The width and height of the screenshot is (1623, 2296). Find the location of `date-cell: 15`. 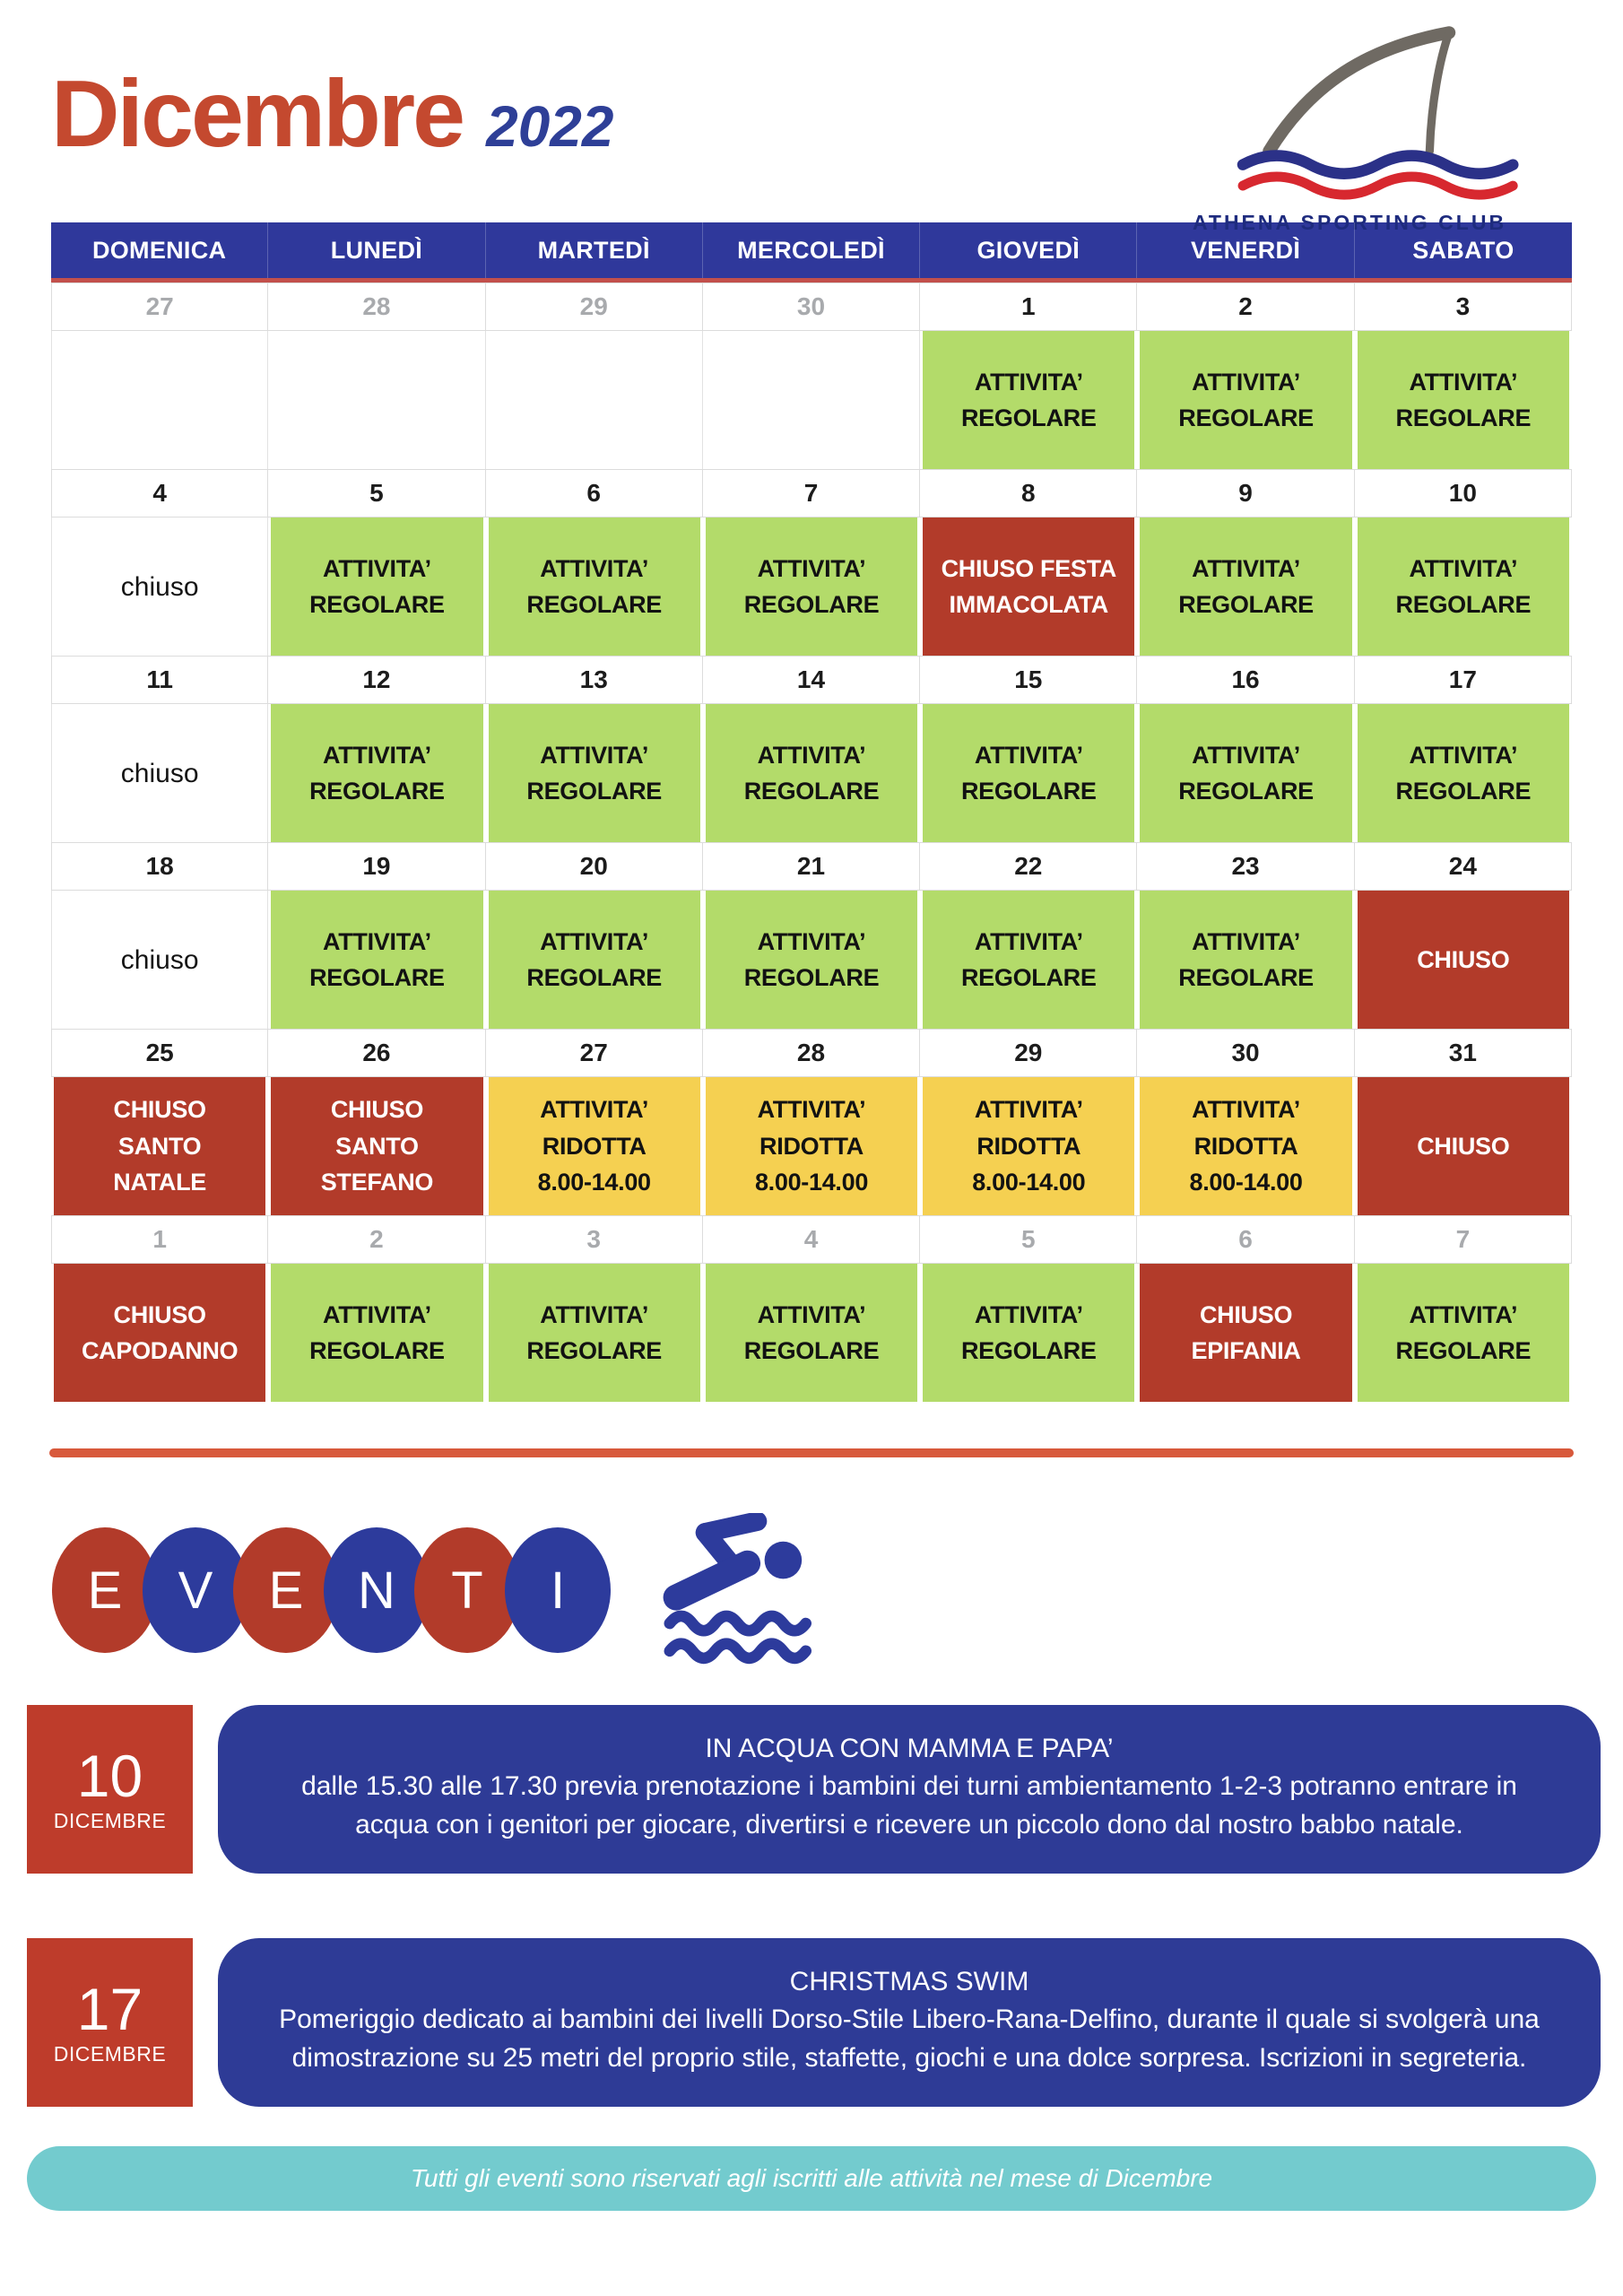

date-cell: 15 is located at coordinates (1029, 680).